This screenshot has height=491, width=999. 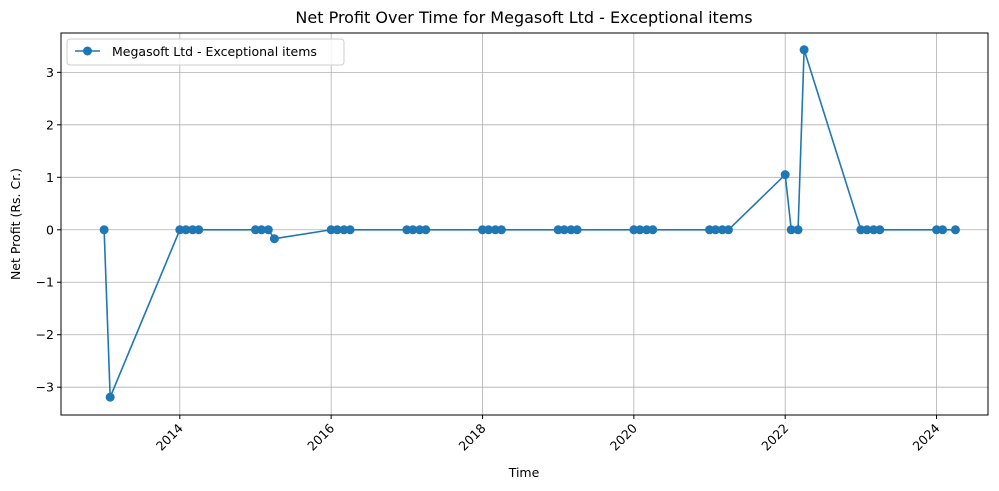 What do you see at coordinates (15, 224) in the screenshot?
I see `y-axis-label: Net Profit (Rs. Cr.)` at bounding box center [15, 224].